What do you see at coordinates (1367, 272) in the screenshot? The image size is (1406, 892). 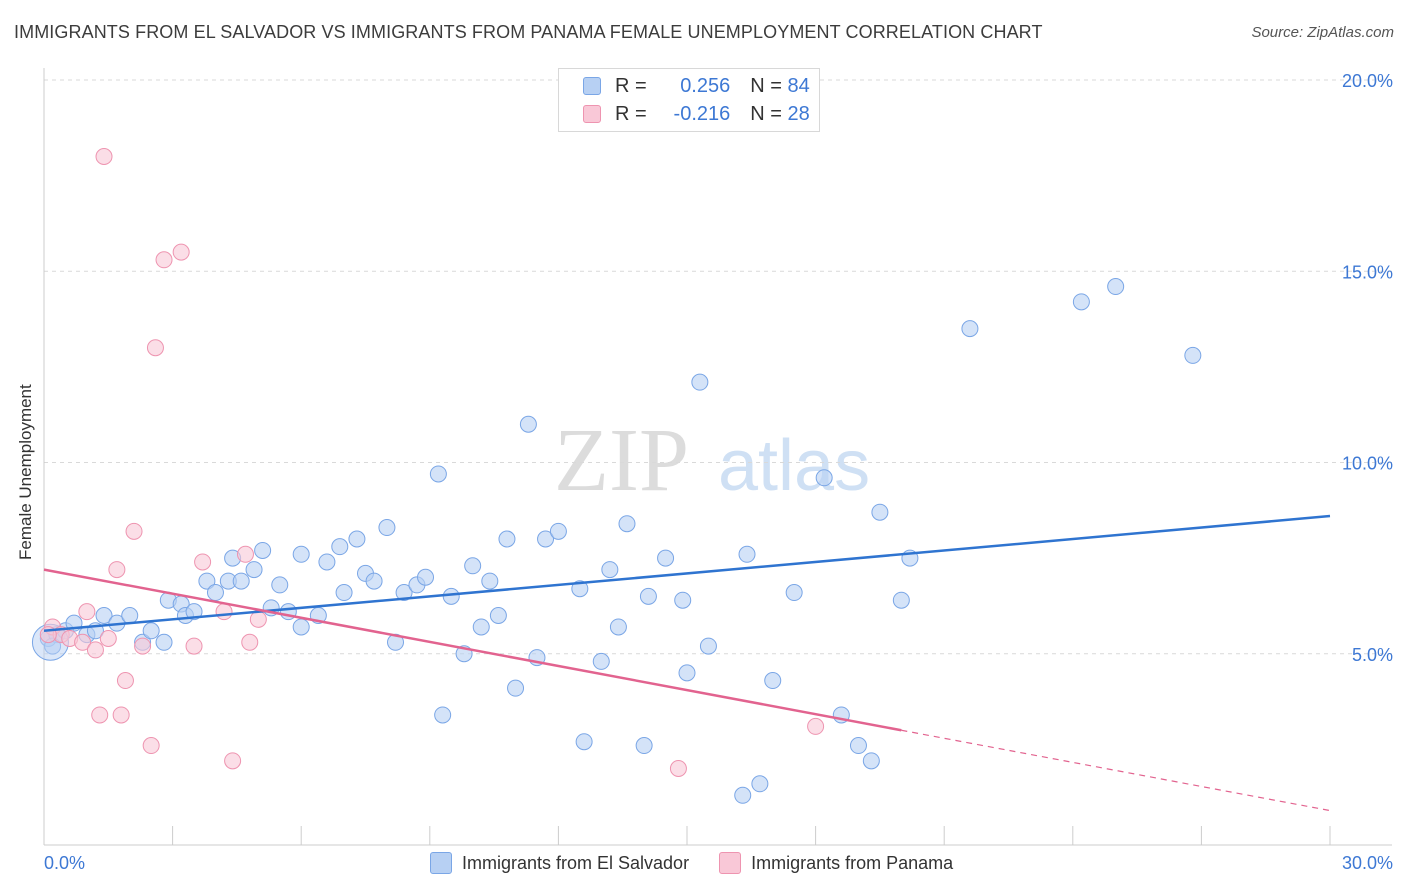 I see `y-tick-label: 15.0%` at bounding box center [1367, 272].